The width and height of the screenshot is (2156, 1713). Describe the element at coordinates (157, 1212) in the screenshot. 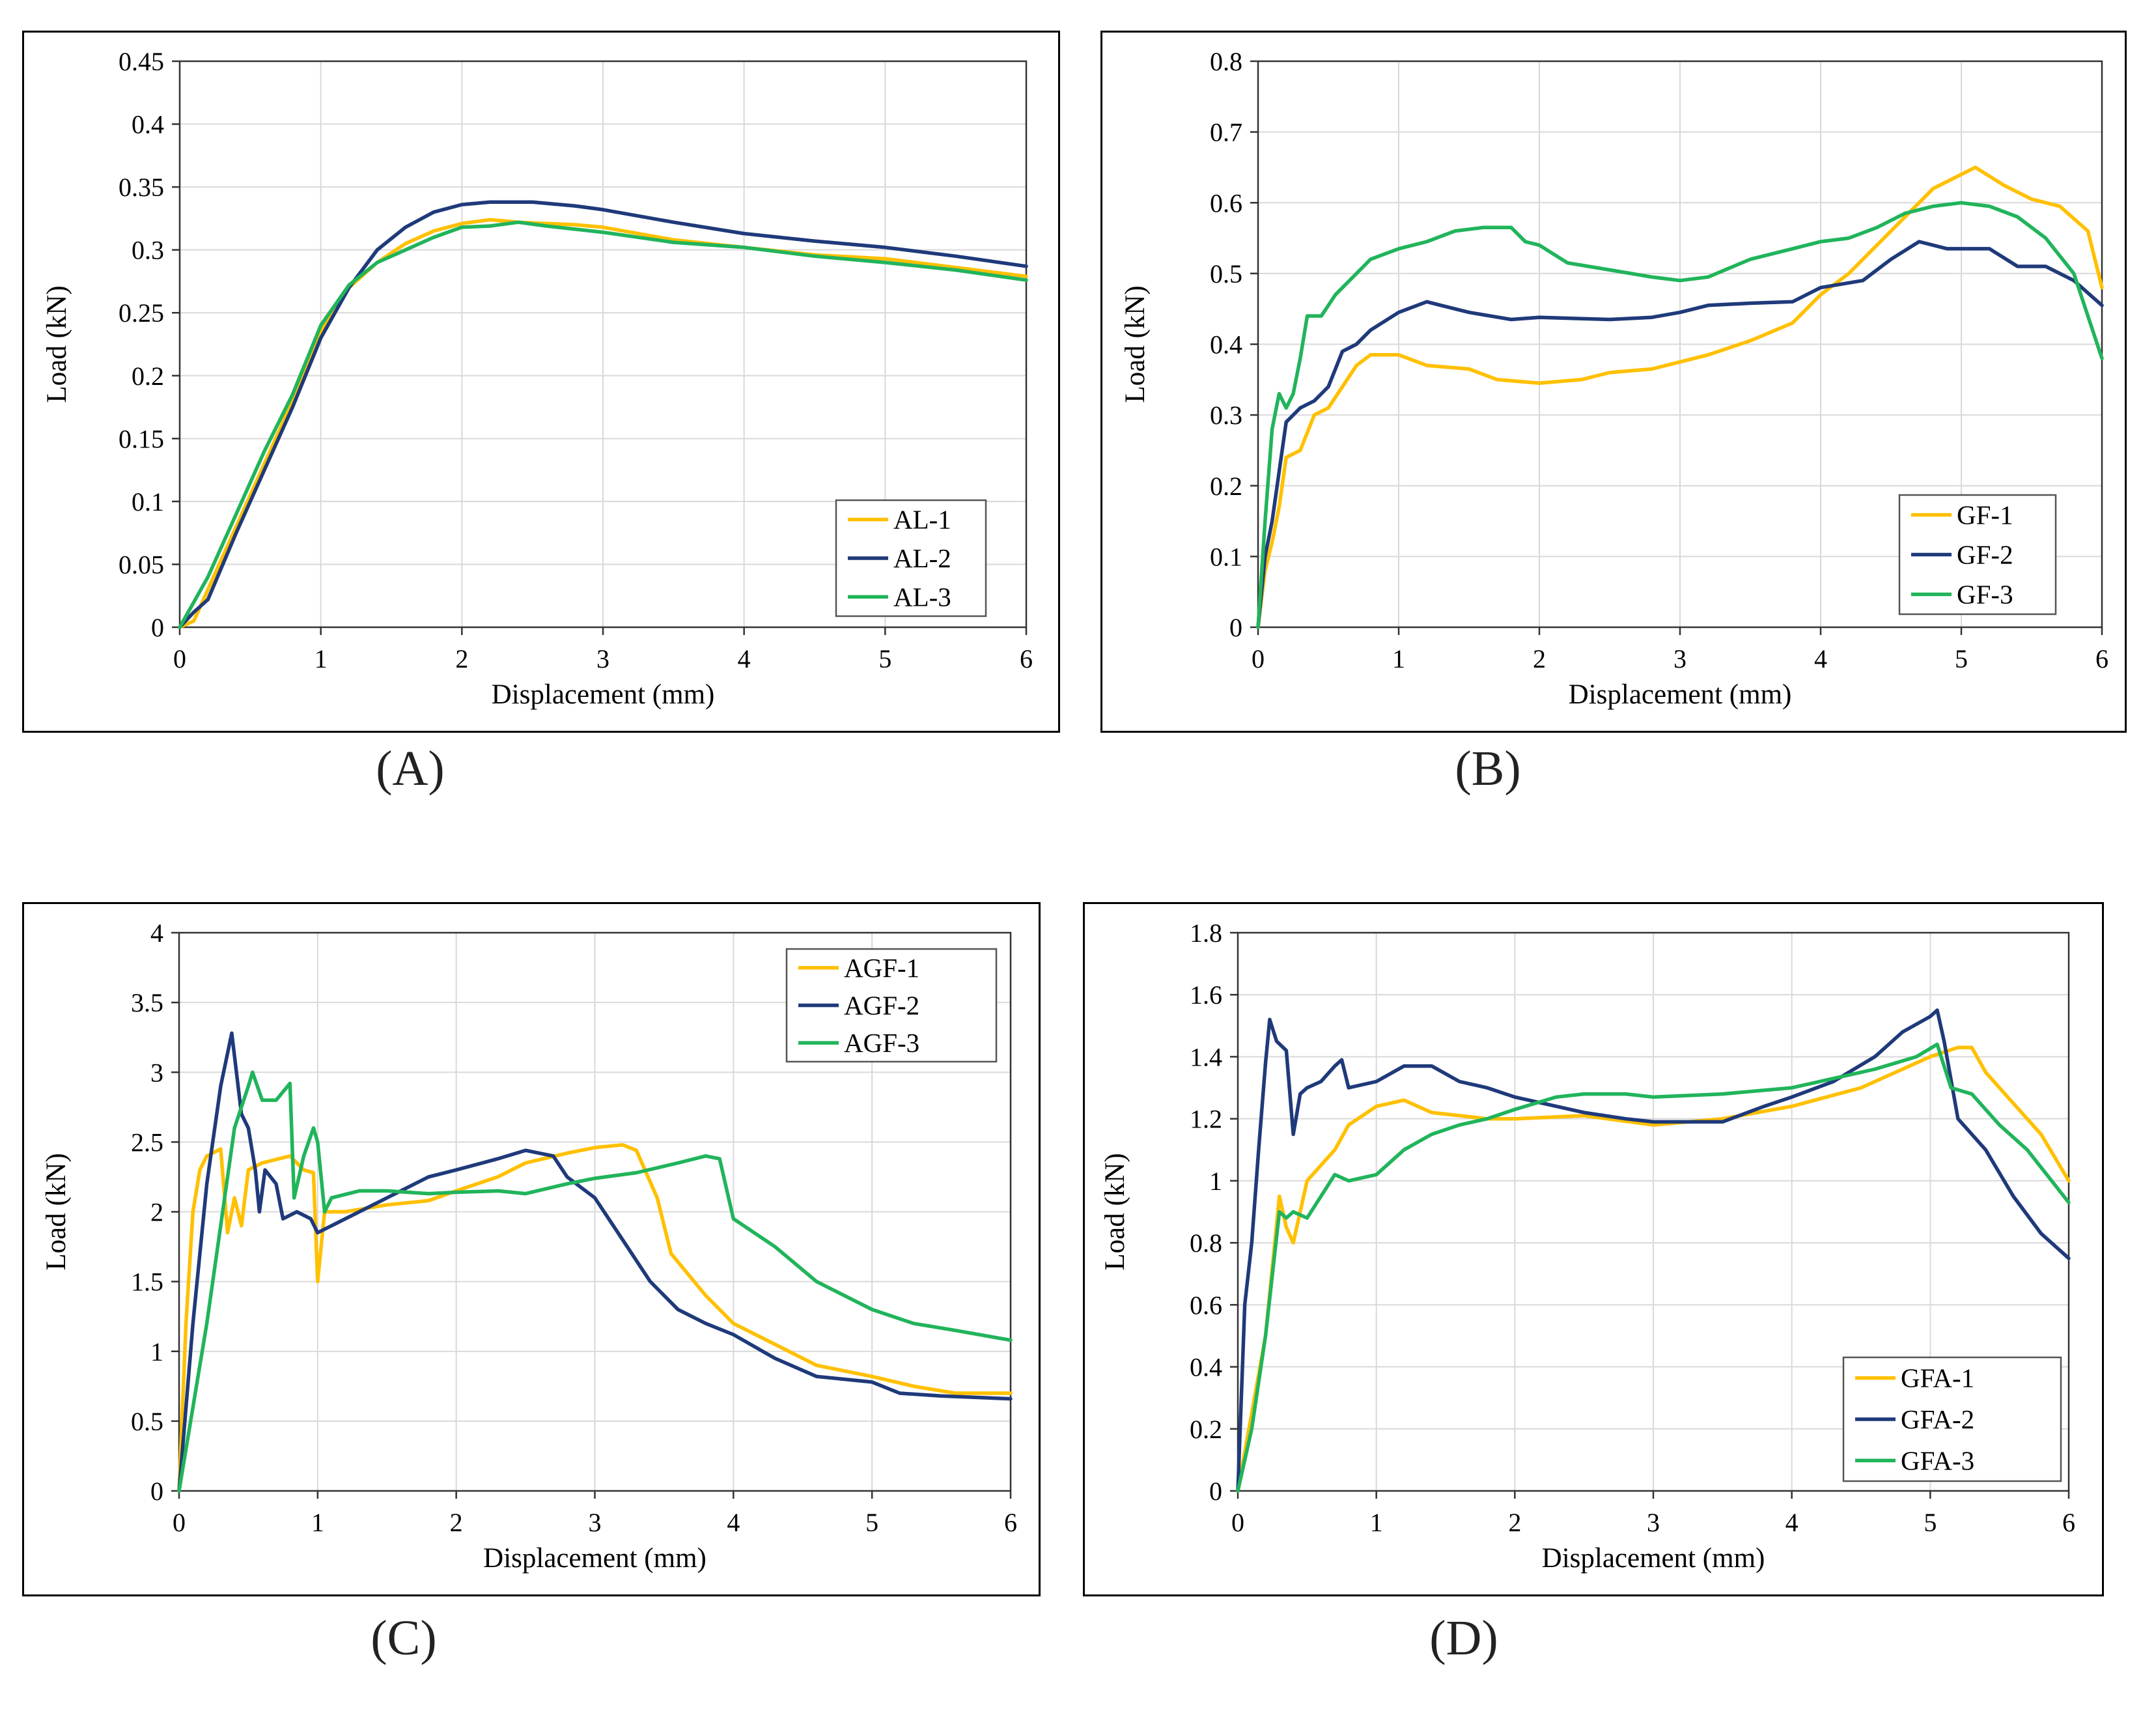

I see `y-tick-label: 2` at that location.